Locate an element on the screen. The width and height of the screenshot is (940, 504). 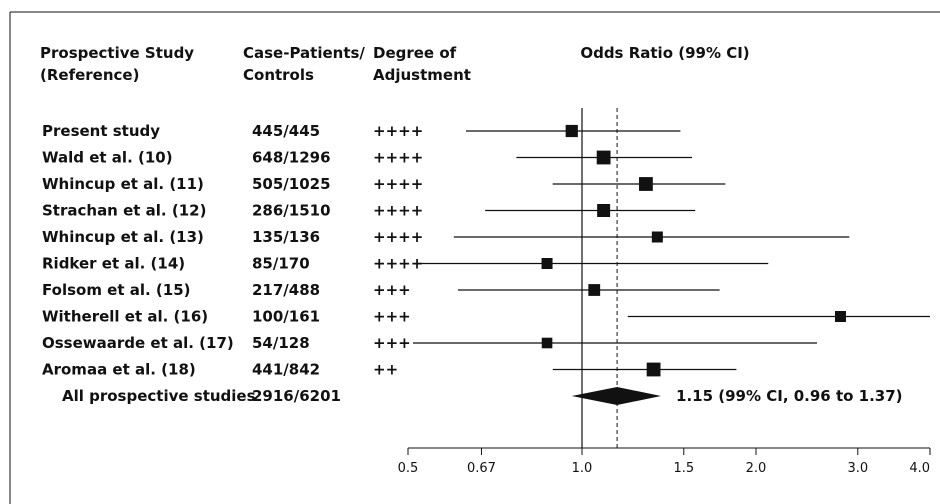
summary-diamond is located at coordinates (616, 396).